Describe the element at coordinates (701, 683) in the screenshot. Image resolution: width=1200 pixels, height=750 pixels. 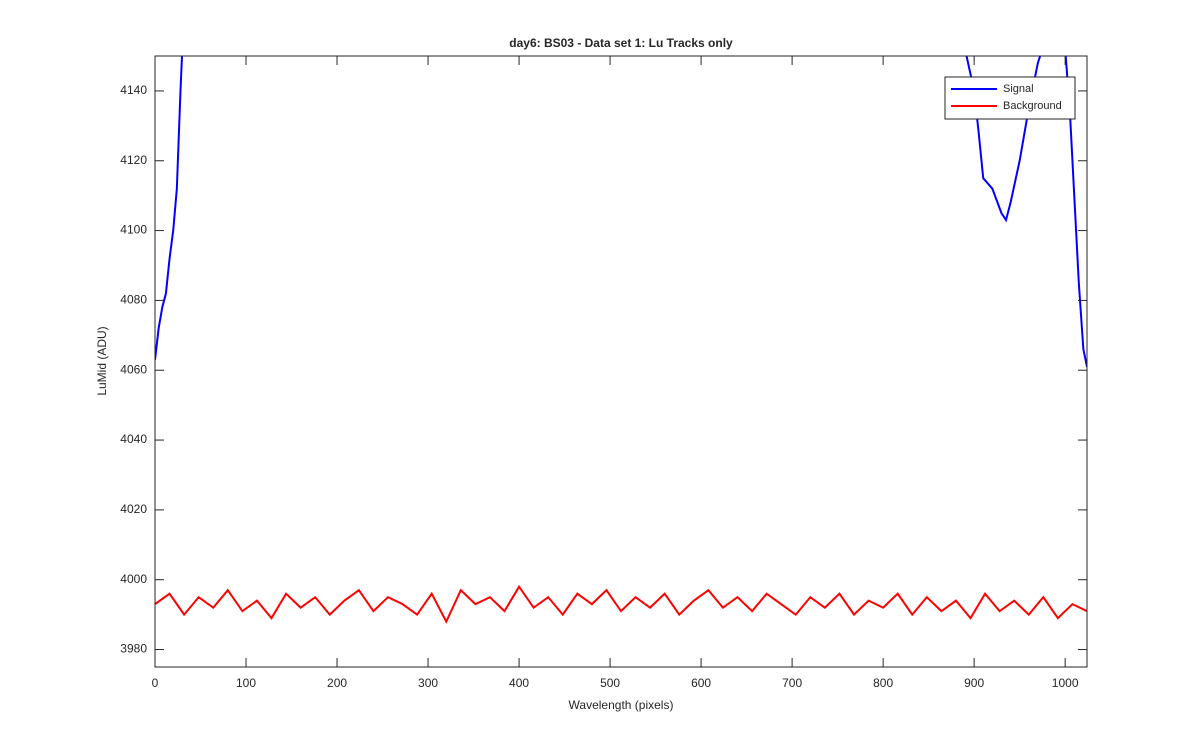
I see `x-tick-label: 600` at that location.